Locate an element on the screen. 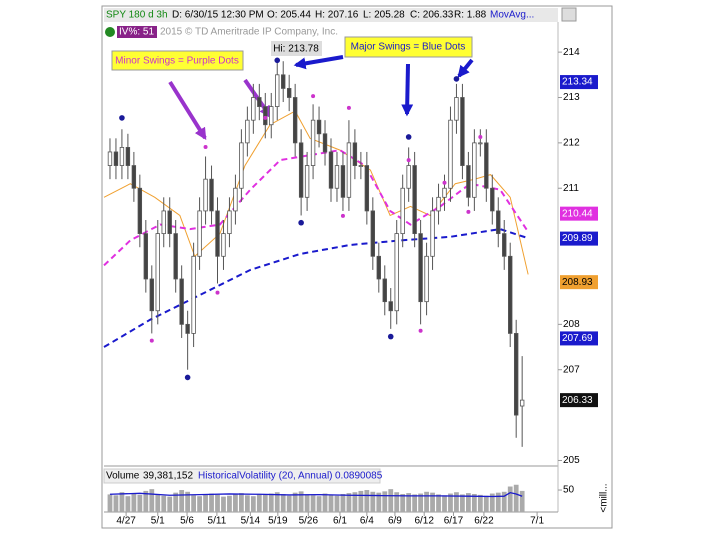  high-label: Hi: 213.78 is located at coordinates (296, 49).